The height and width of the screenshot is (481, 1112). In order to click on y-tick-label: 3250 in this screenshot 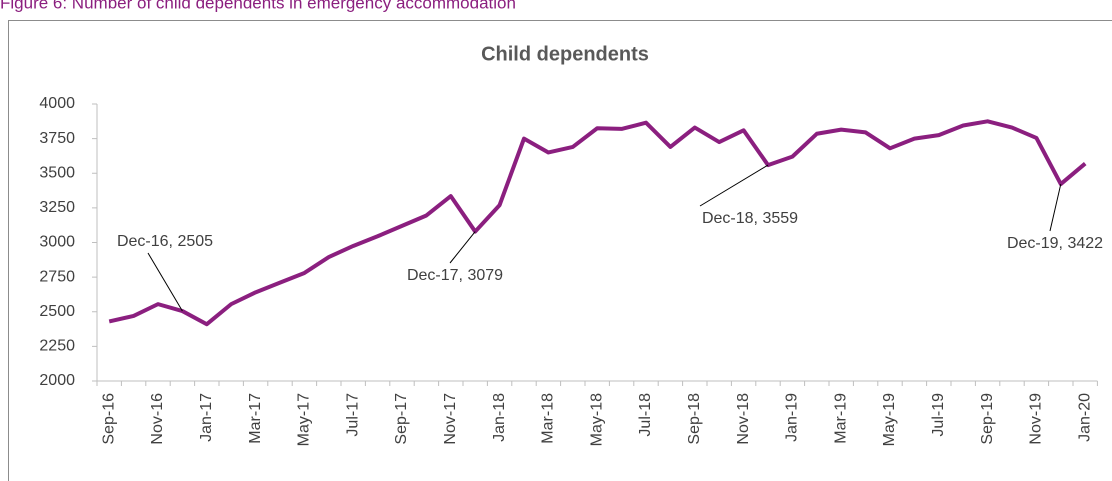, I will do `click(57, 207)`.